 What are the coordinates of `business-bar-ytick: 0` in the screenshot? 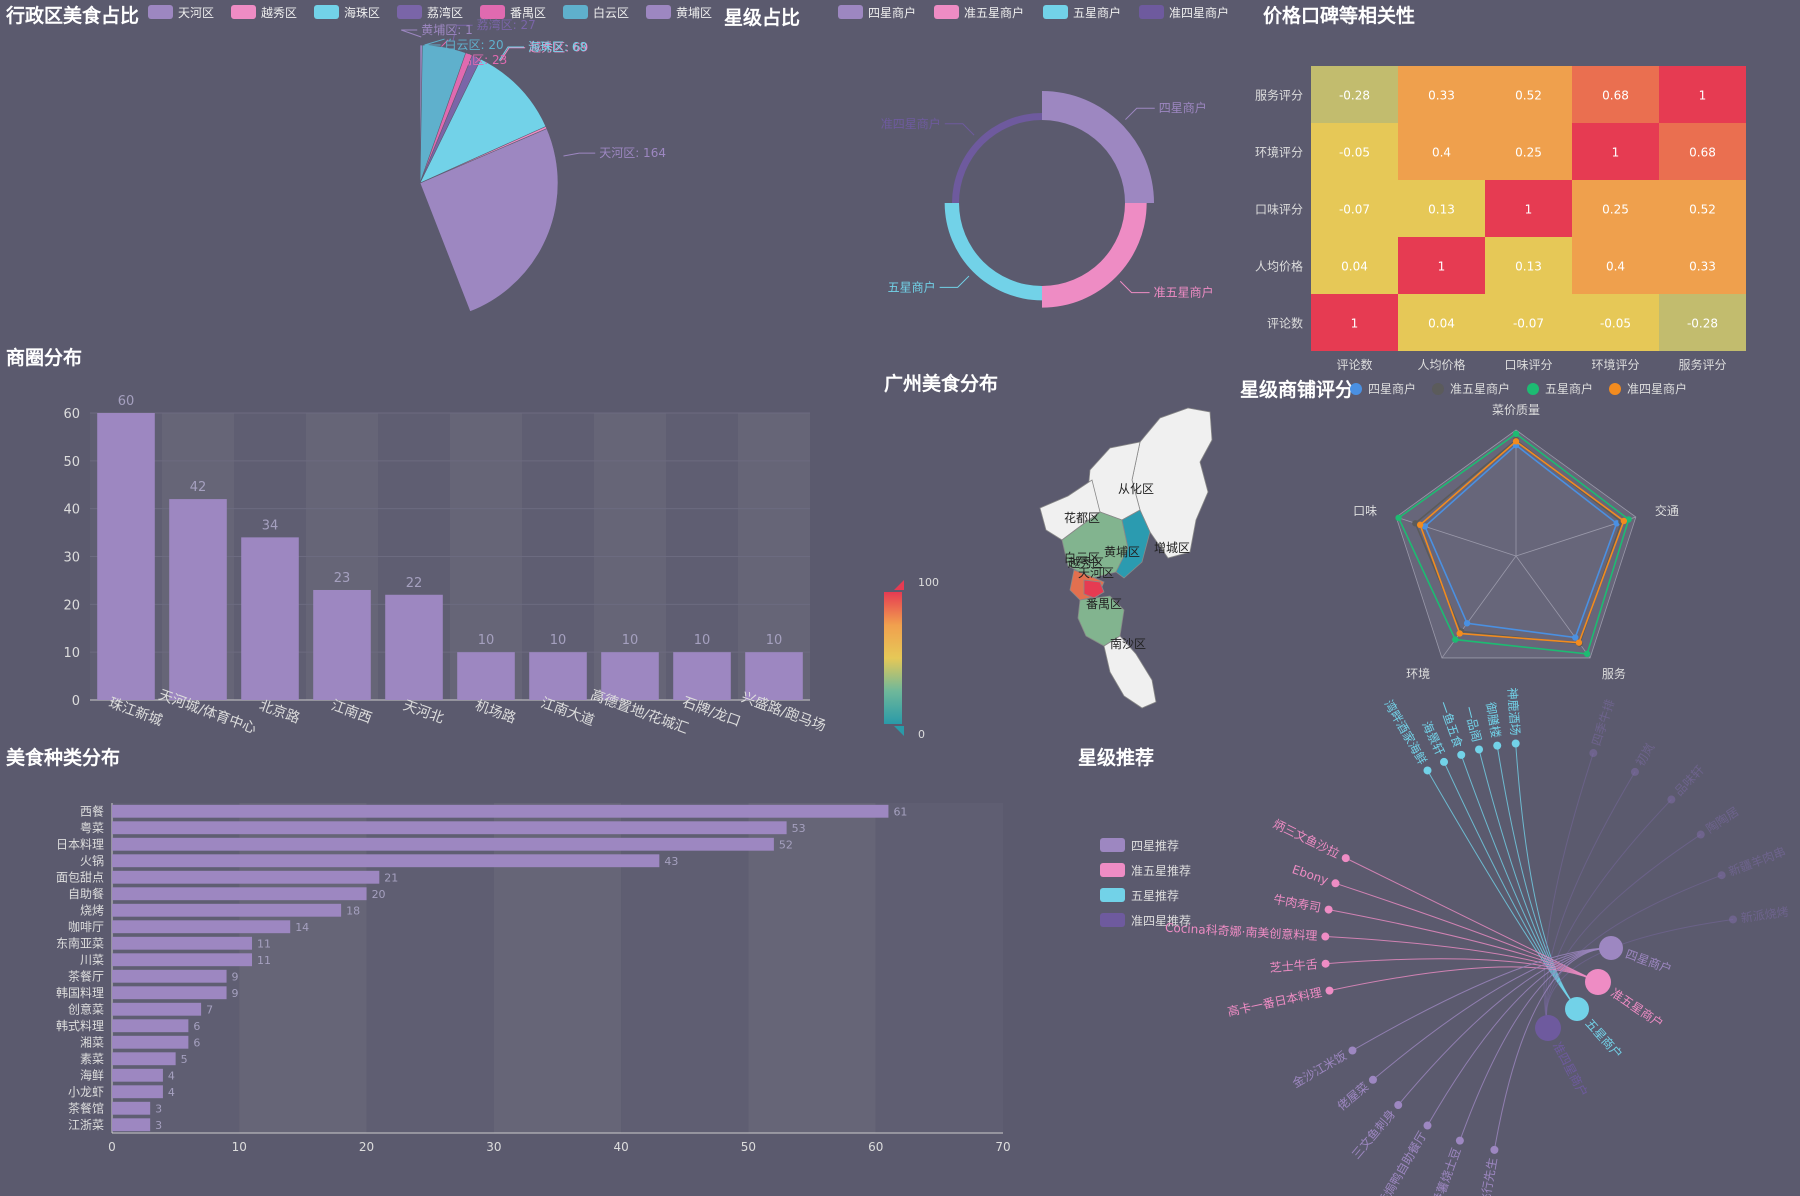 It's located at (76, 701).